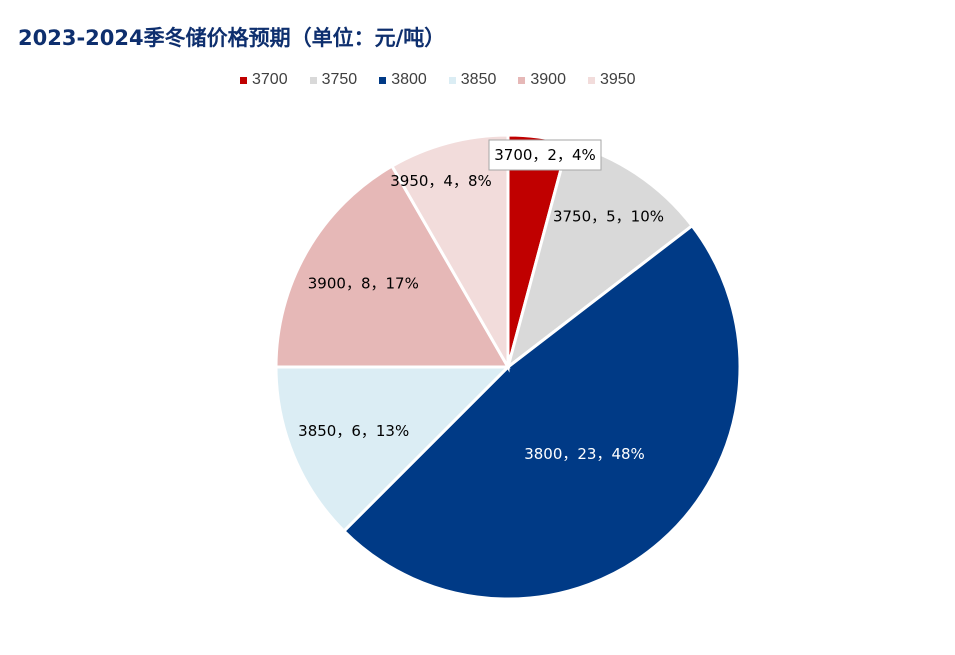 This screenshot has height=655, width=955. I want to click on legend-item-3950: 3950, so click(611, 80).